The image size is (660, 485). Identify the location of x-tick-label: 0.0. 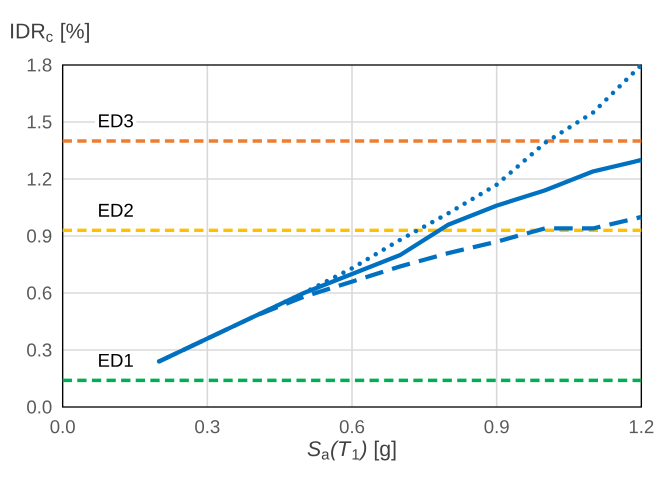
(62, 427).